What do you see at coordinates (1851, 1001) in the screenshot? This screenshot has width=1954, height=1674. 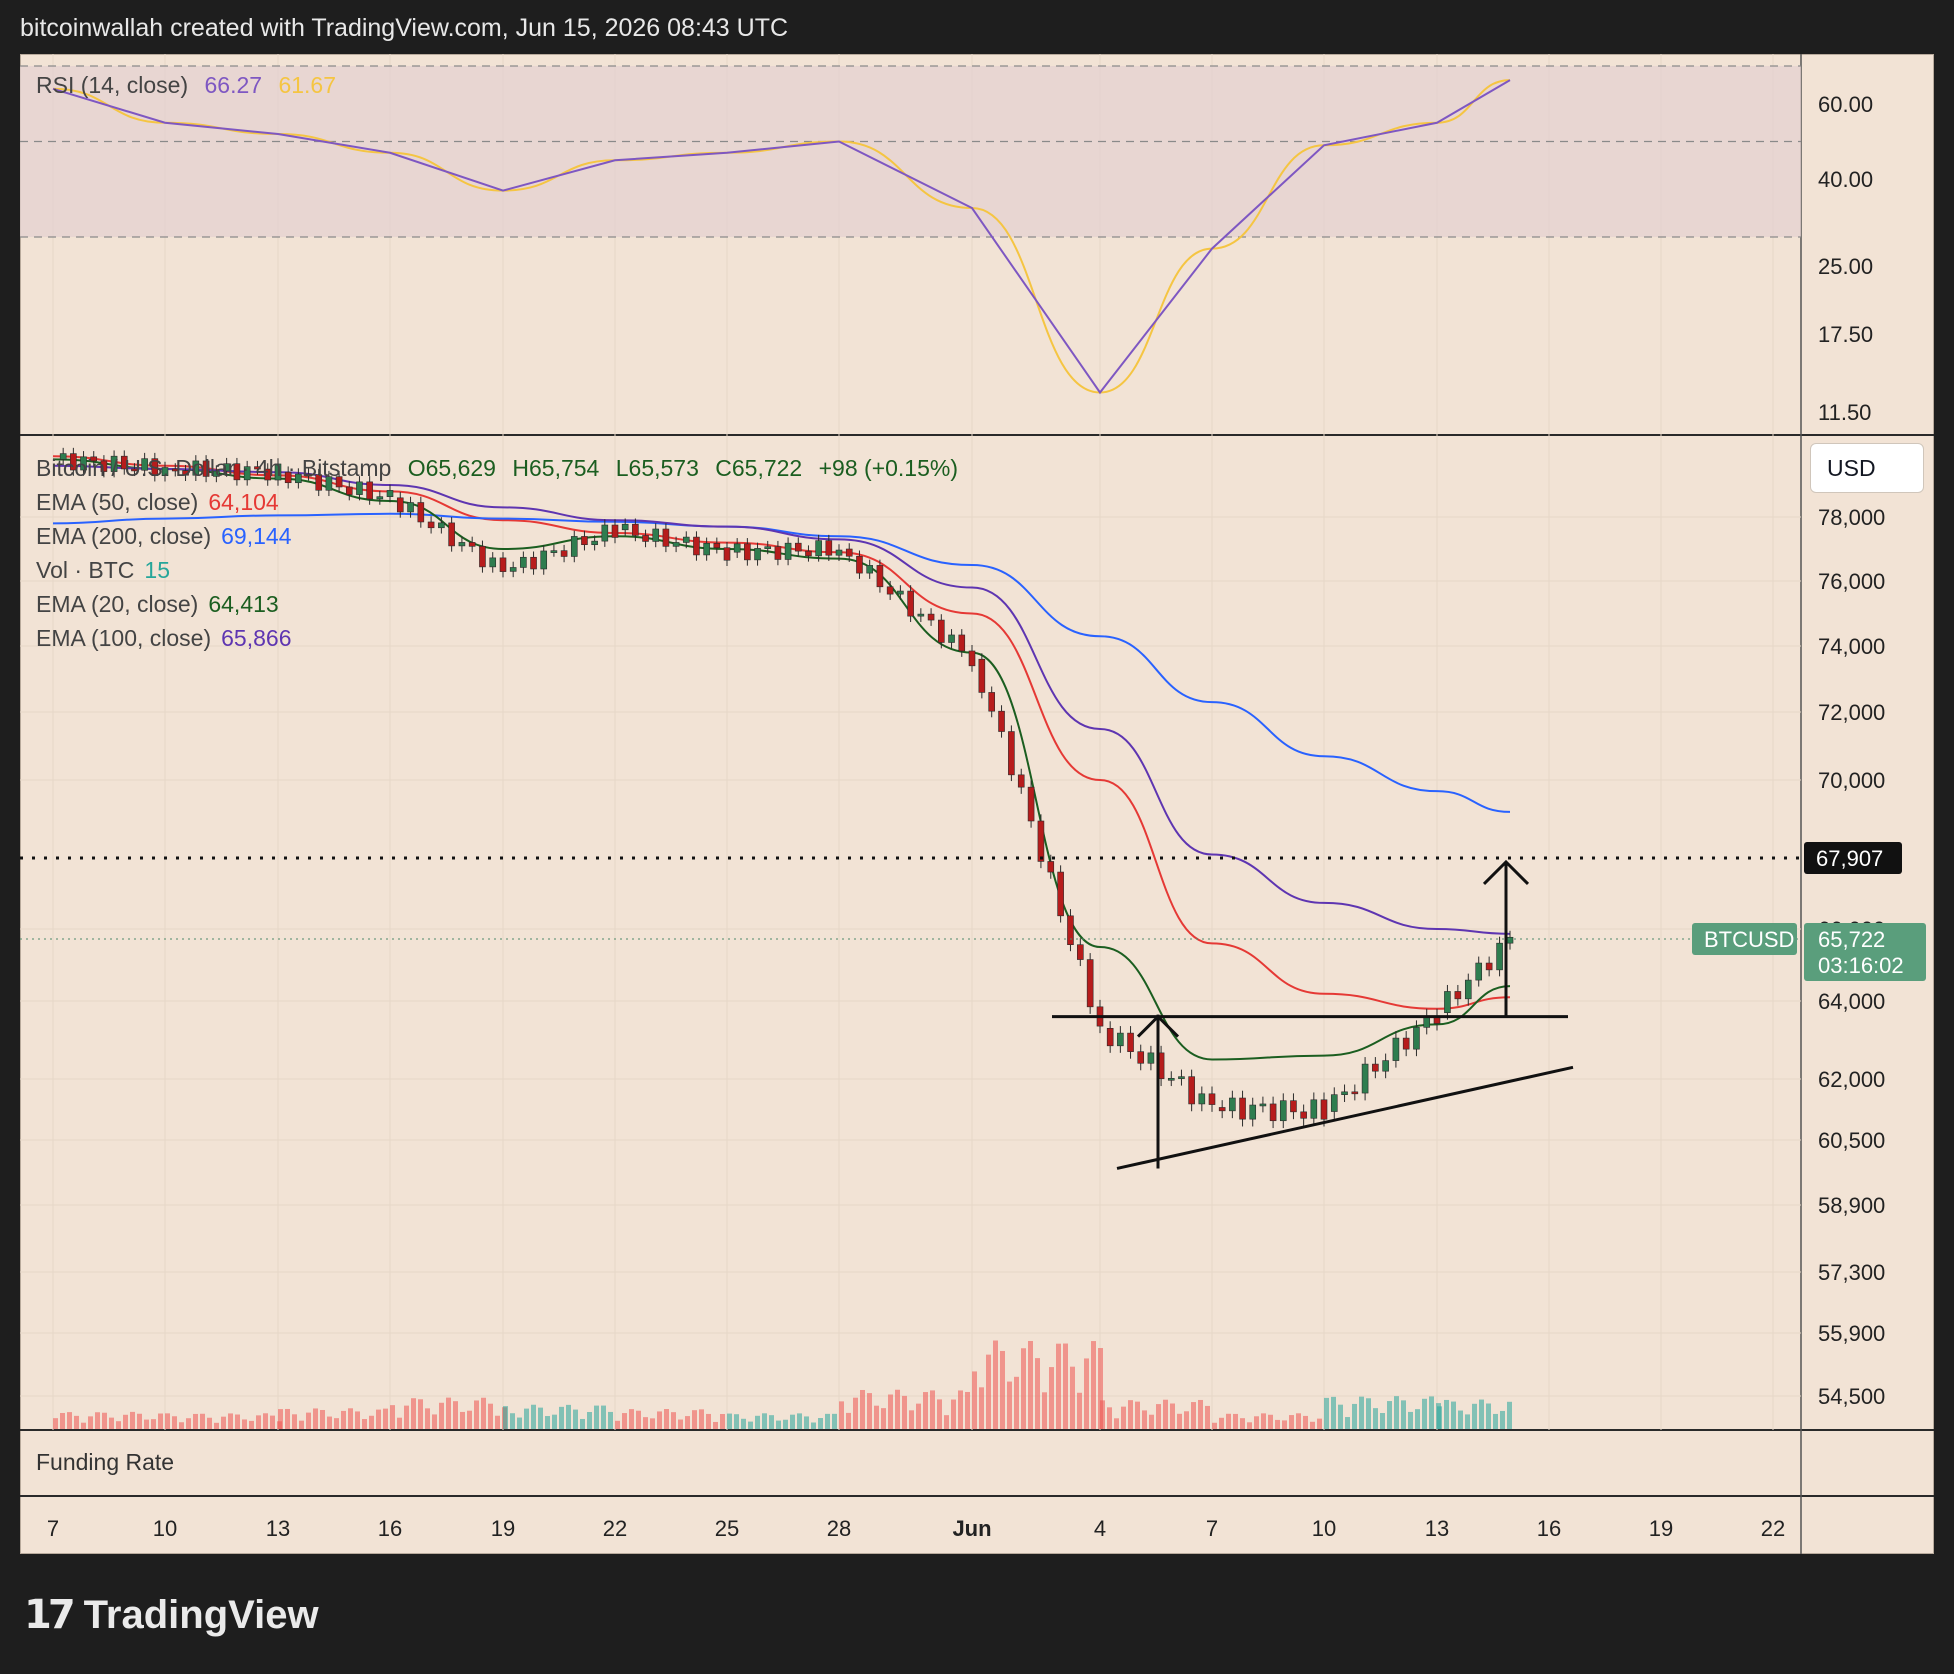 I see `price-tick-label: 64,000` at bounding box center [1851, 1001].